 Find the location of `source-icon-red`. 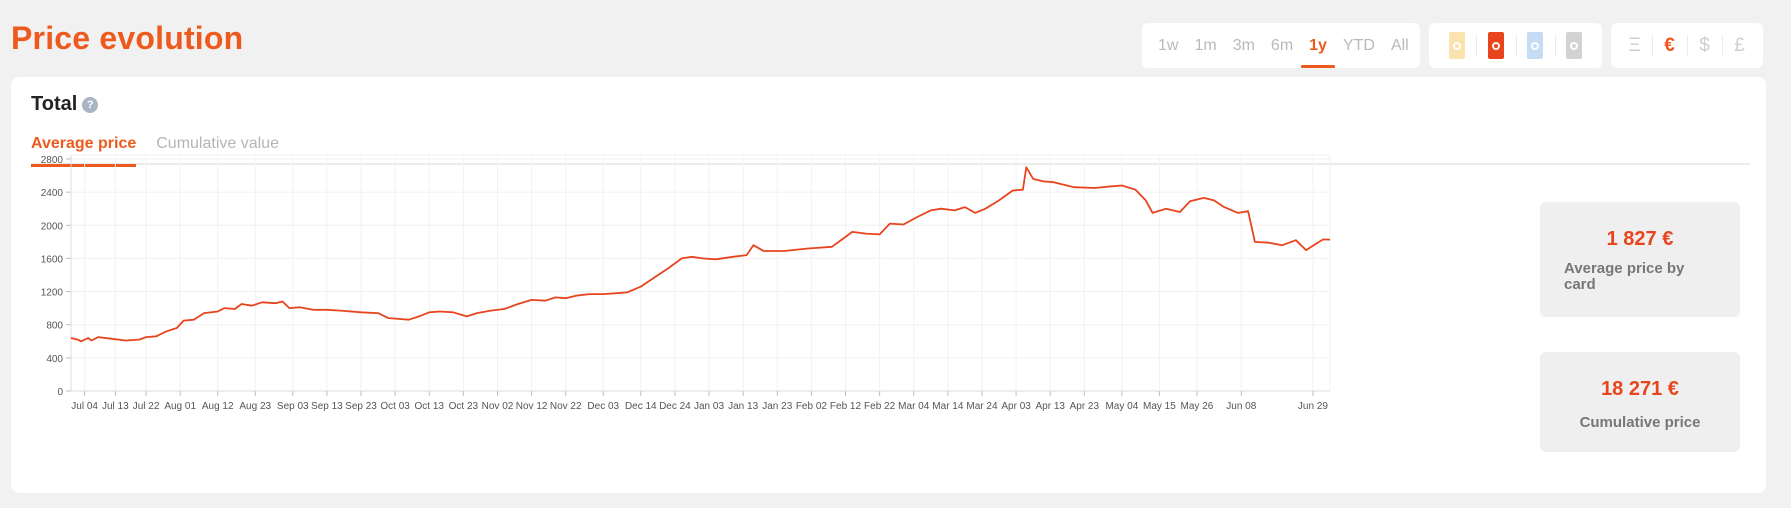

source-icon-red is located at coordinates (1495, 45).